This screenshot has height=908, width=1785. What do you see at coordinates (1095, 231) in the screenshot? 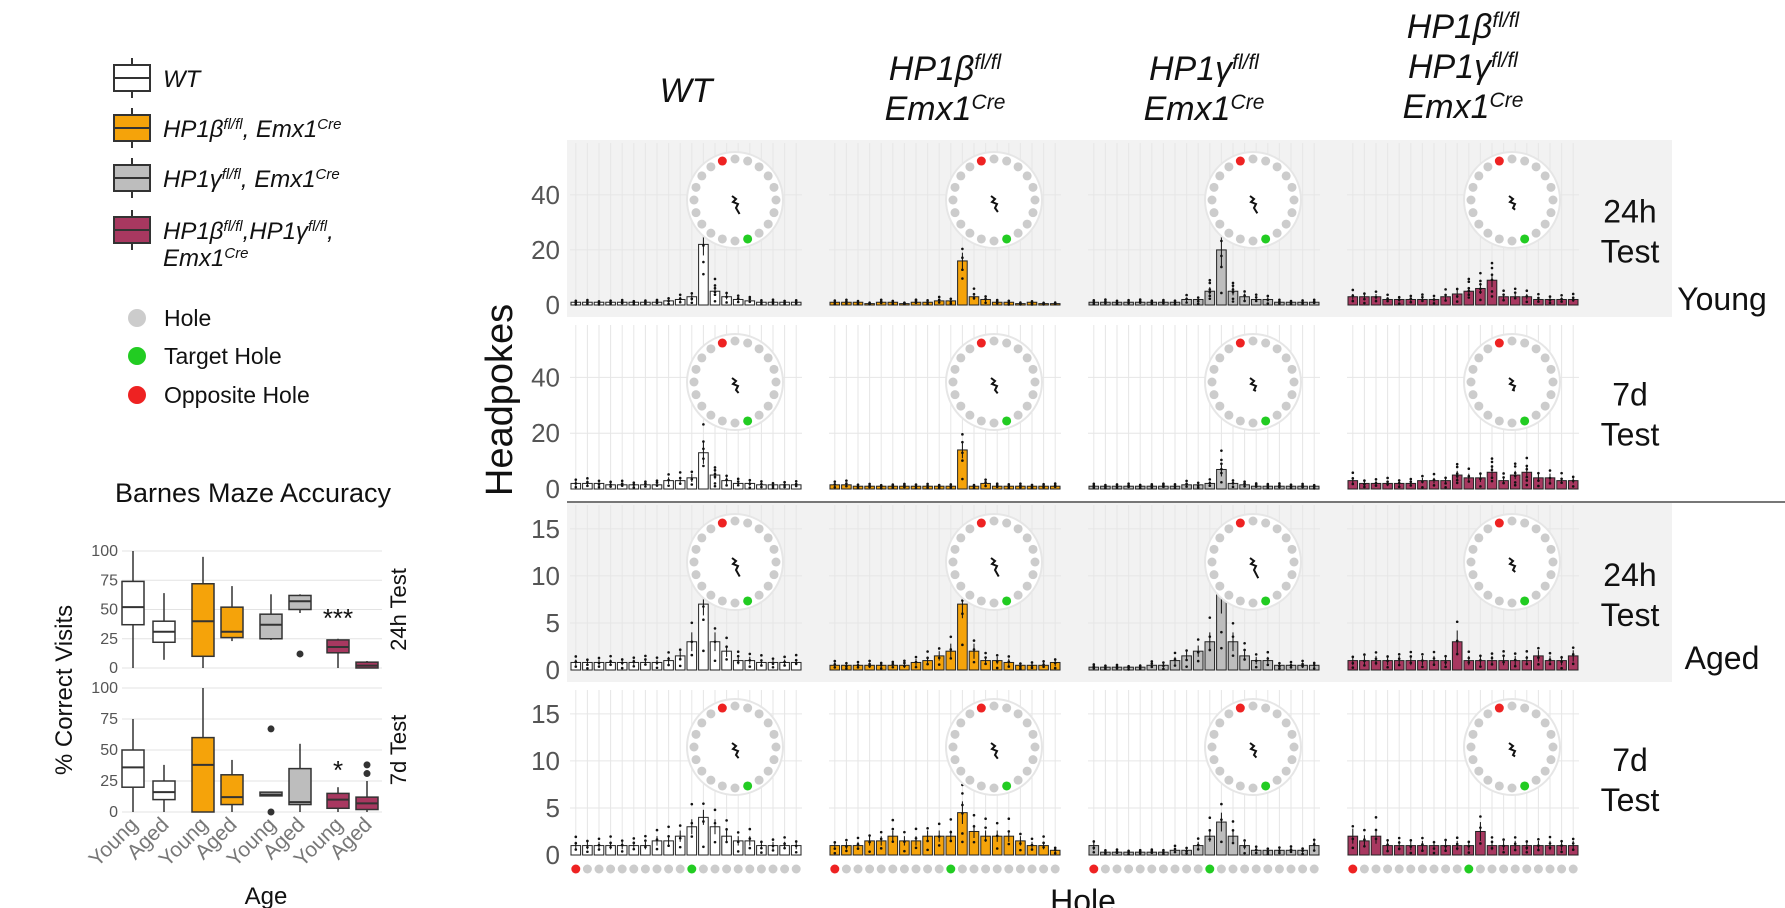
I see `panel-row-0: 0 20 40 24h Test` at bounding box center [1095, 231].